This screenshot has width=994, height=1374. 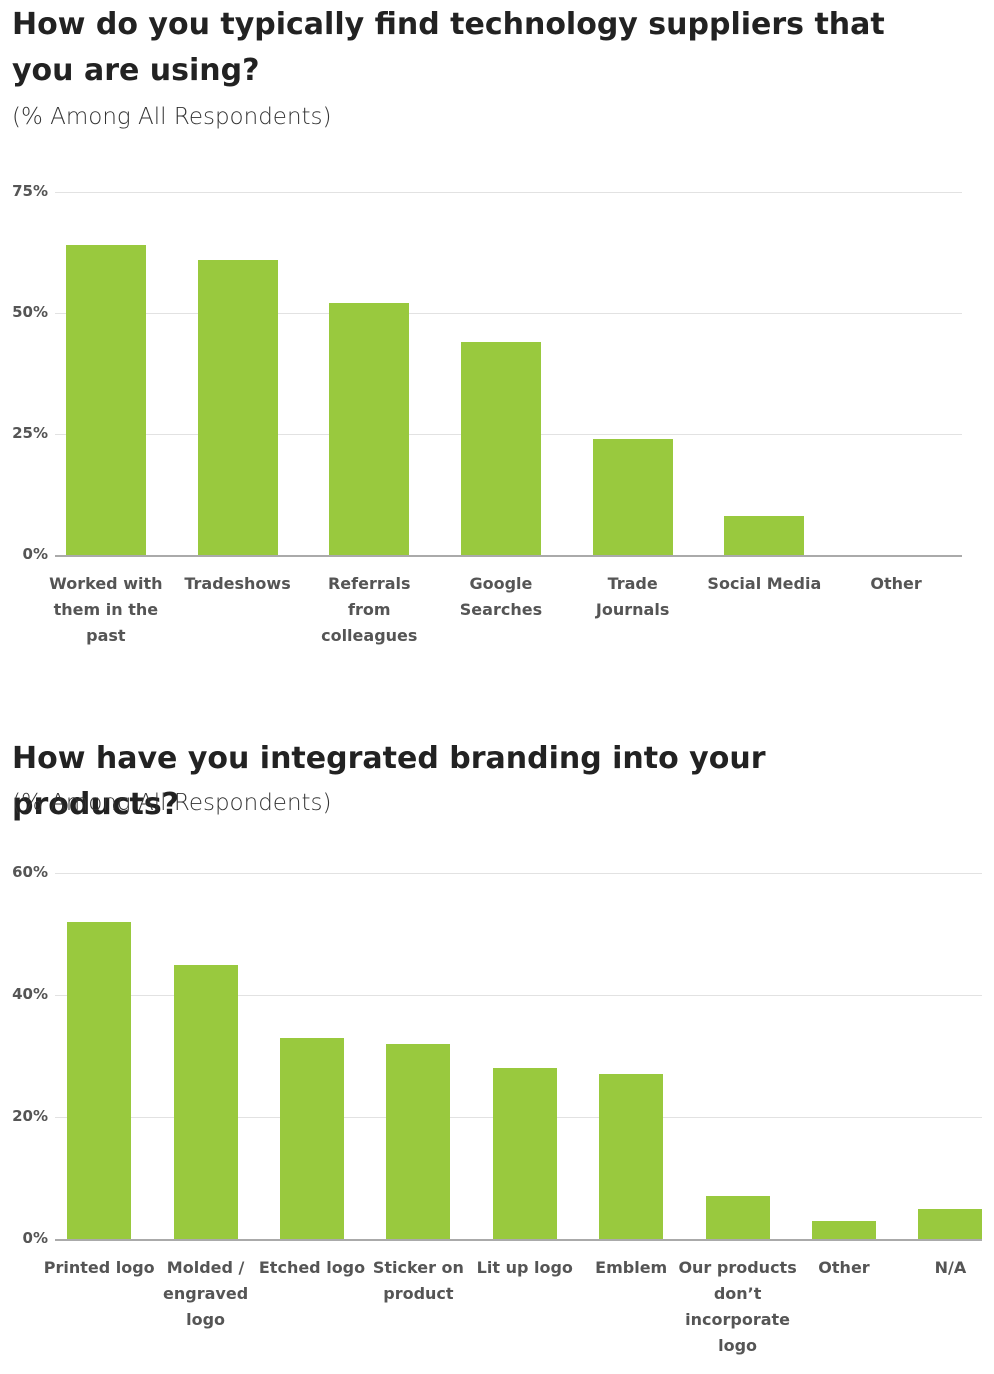 I want to click on x-tick-label: Tradeshows, so click(x=237, y=583).